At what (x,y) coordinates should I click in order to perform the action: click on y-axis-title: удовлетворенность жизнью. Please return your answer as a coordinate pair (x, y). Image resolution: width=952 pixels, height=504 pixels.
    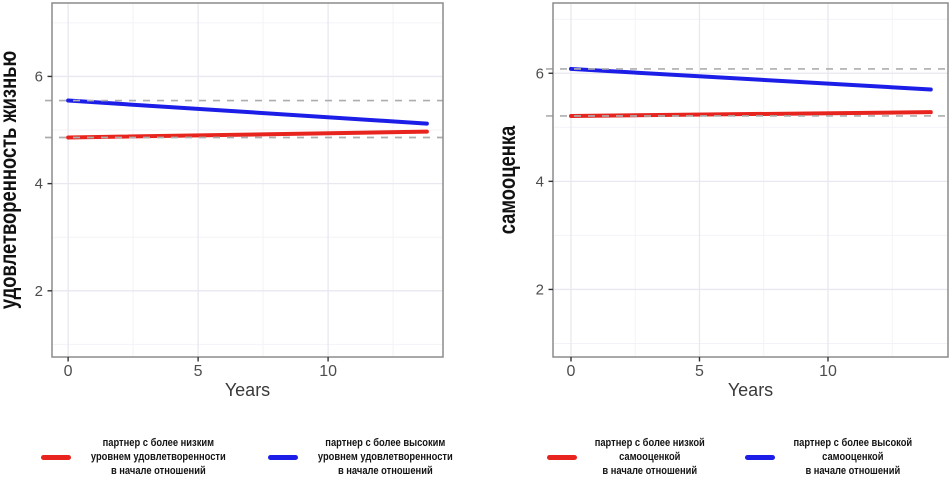
    Looking at the image, I should click on (11, 180).